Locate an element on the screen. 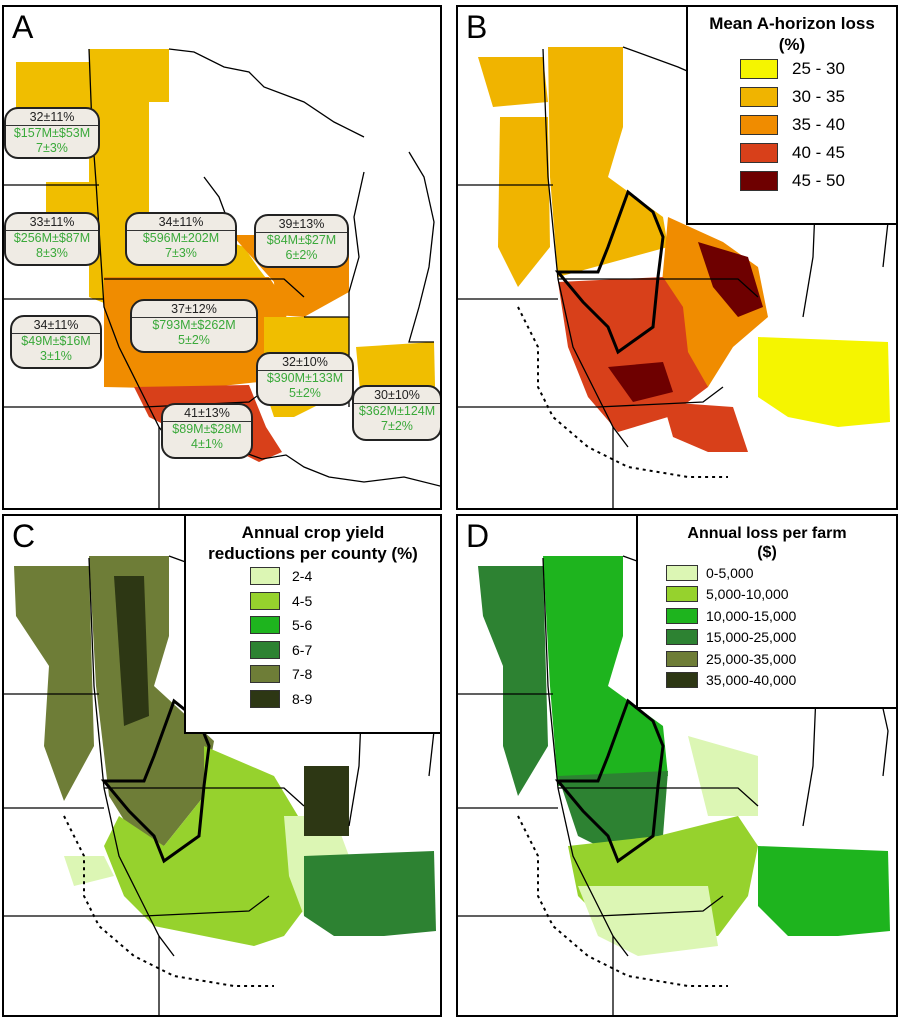 Image resolution: width=900 pixels, height=1020 pixels. legend-title-line1: Annual loss per farm is located at coordinates (767, 533).